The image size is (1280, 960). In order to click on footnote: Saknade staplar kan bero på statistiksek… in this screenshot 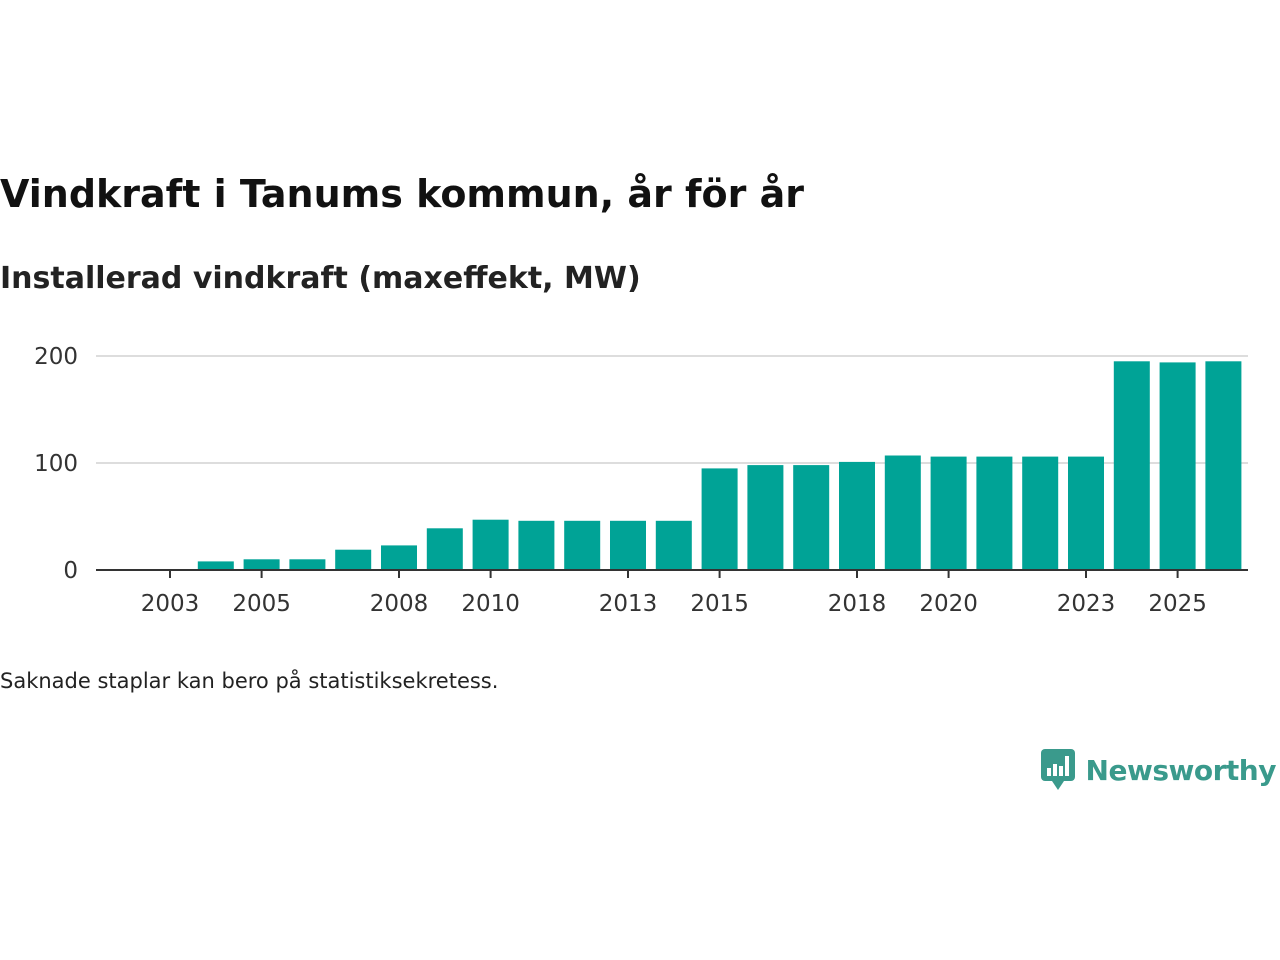, I will do `click(249, 681)`.